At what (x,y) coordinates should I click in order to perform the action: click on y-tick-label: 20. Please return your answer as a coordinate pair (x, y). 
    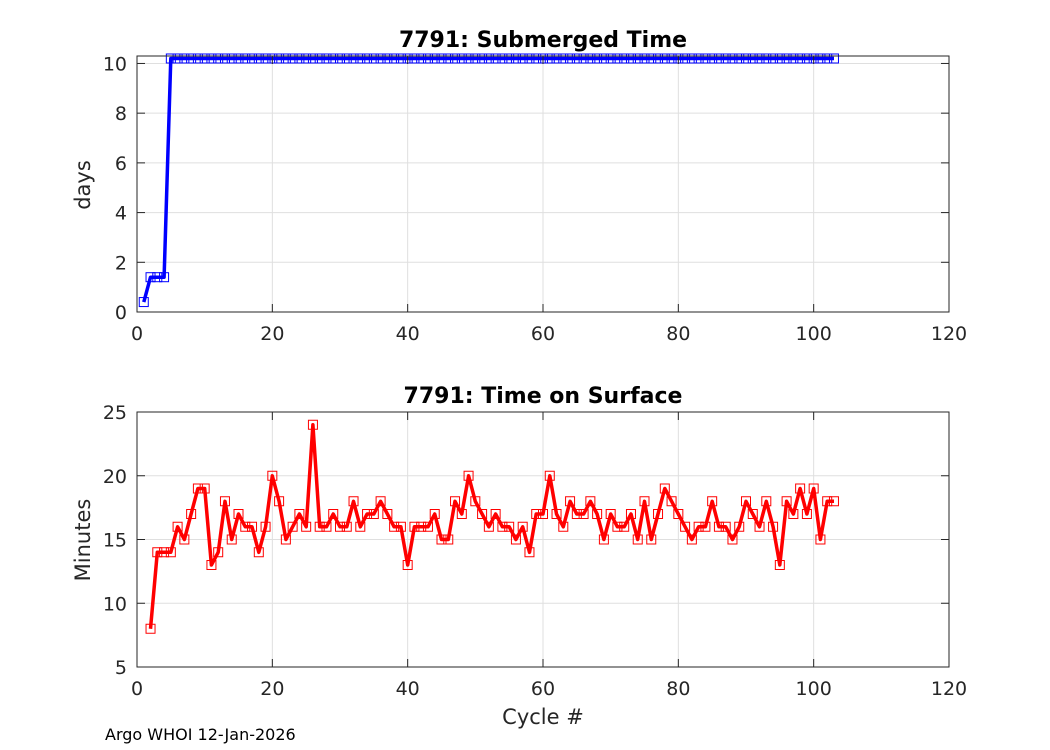
    Looking at the image, I should click on (115, 477).